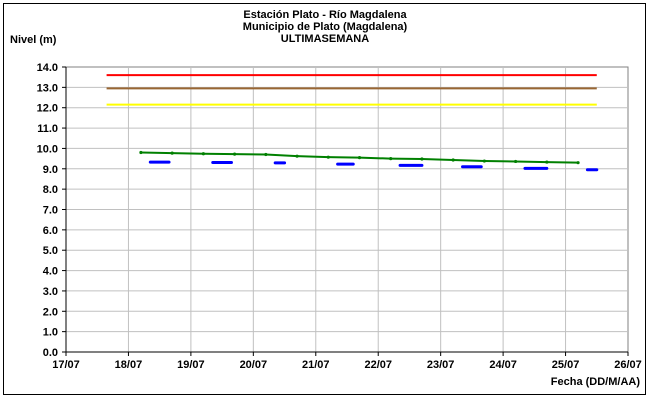 The image size is (650, 399). I want to click on y-tick-label: 0.0, so click(50, 353).